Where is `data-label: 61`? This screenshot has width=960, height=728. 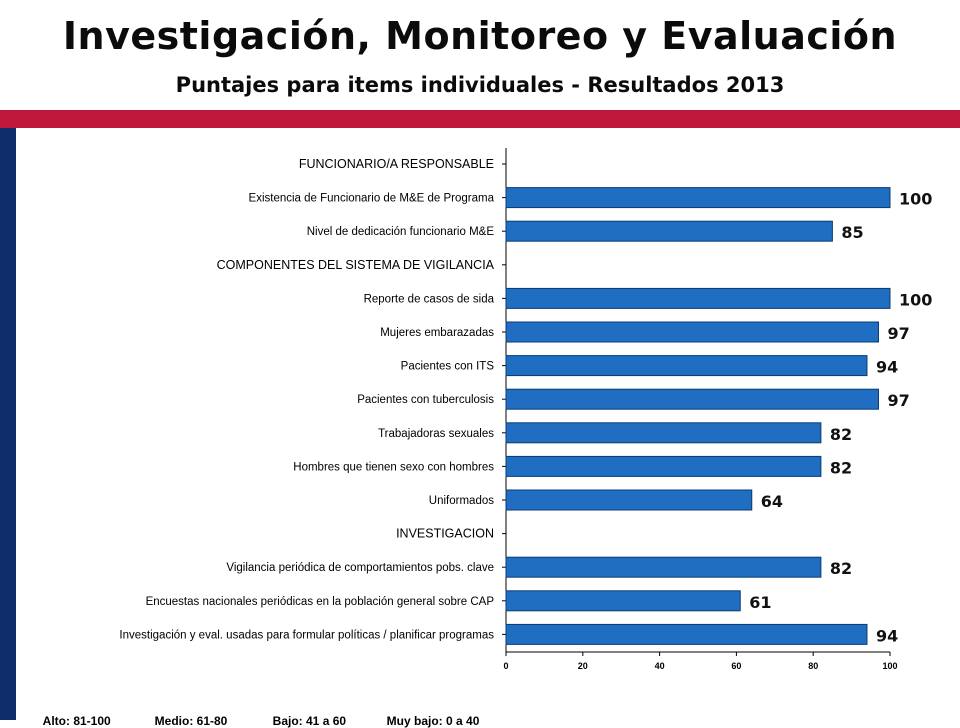
data-label: 61 is located at coordinates (760, 602).